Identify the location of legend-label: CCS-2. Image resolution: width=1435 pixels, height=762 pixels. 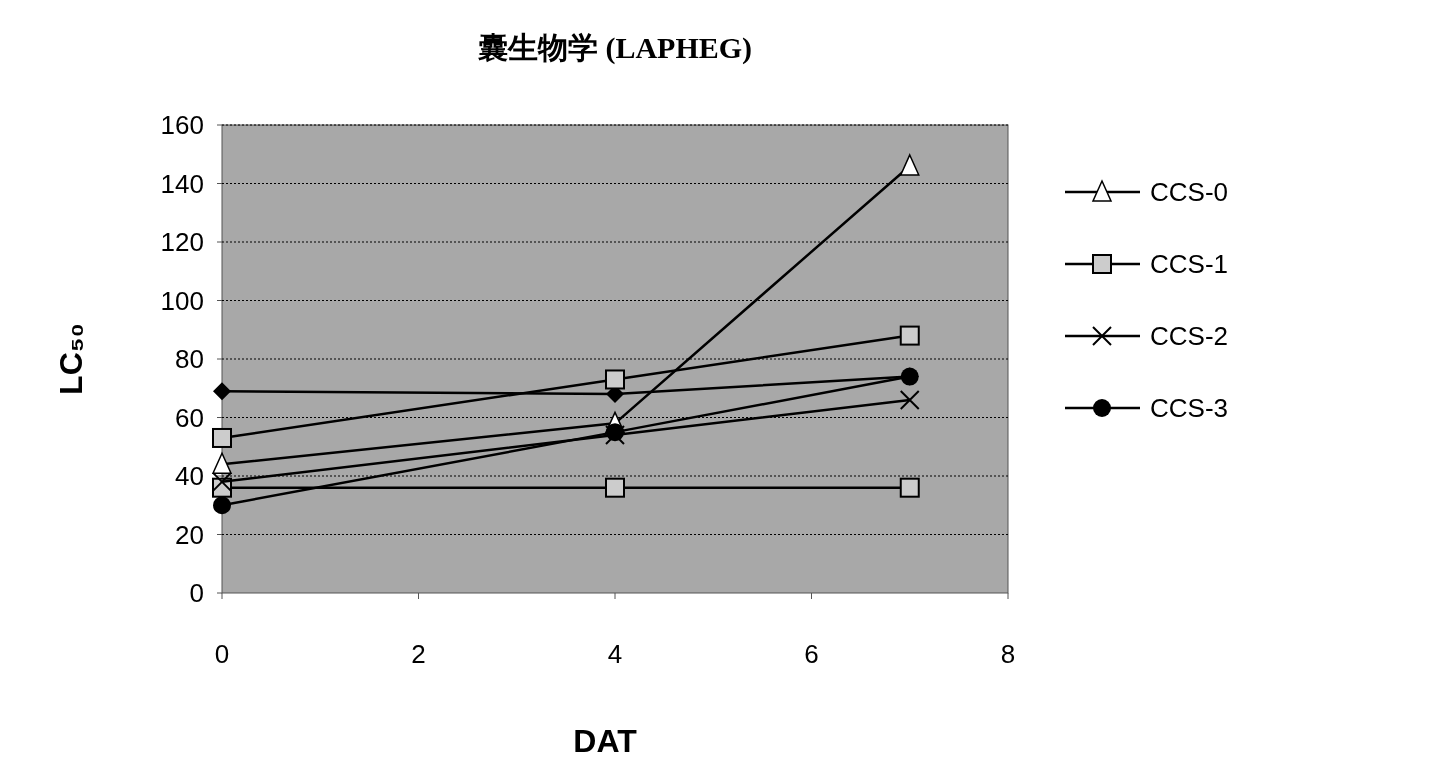
(1189, 336).